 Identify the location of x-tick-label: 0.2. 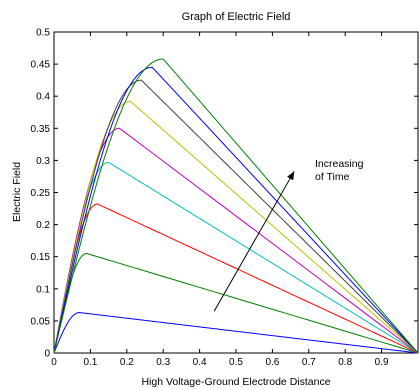
(127, 362).